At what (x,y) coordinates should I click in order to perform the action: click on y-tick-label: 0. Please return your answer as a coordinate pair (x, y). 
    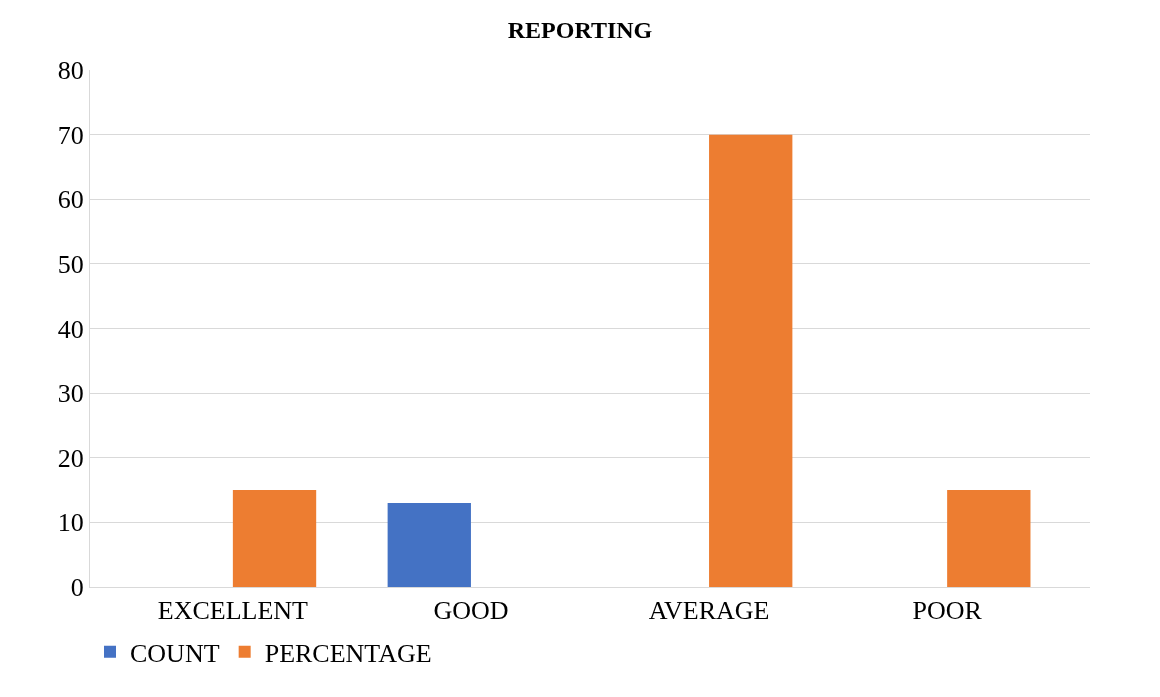
    Looking at the image, I should click on (77, 588).